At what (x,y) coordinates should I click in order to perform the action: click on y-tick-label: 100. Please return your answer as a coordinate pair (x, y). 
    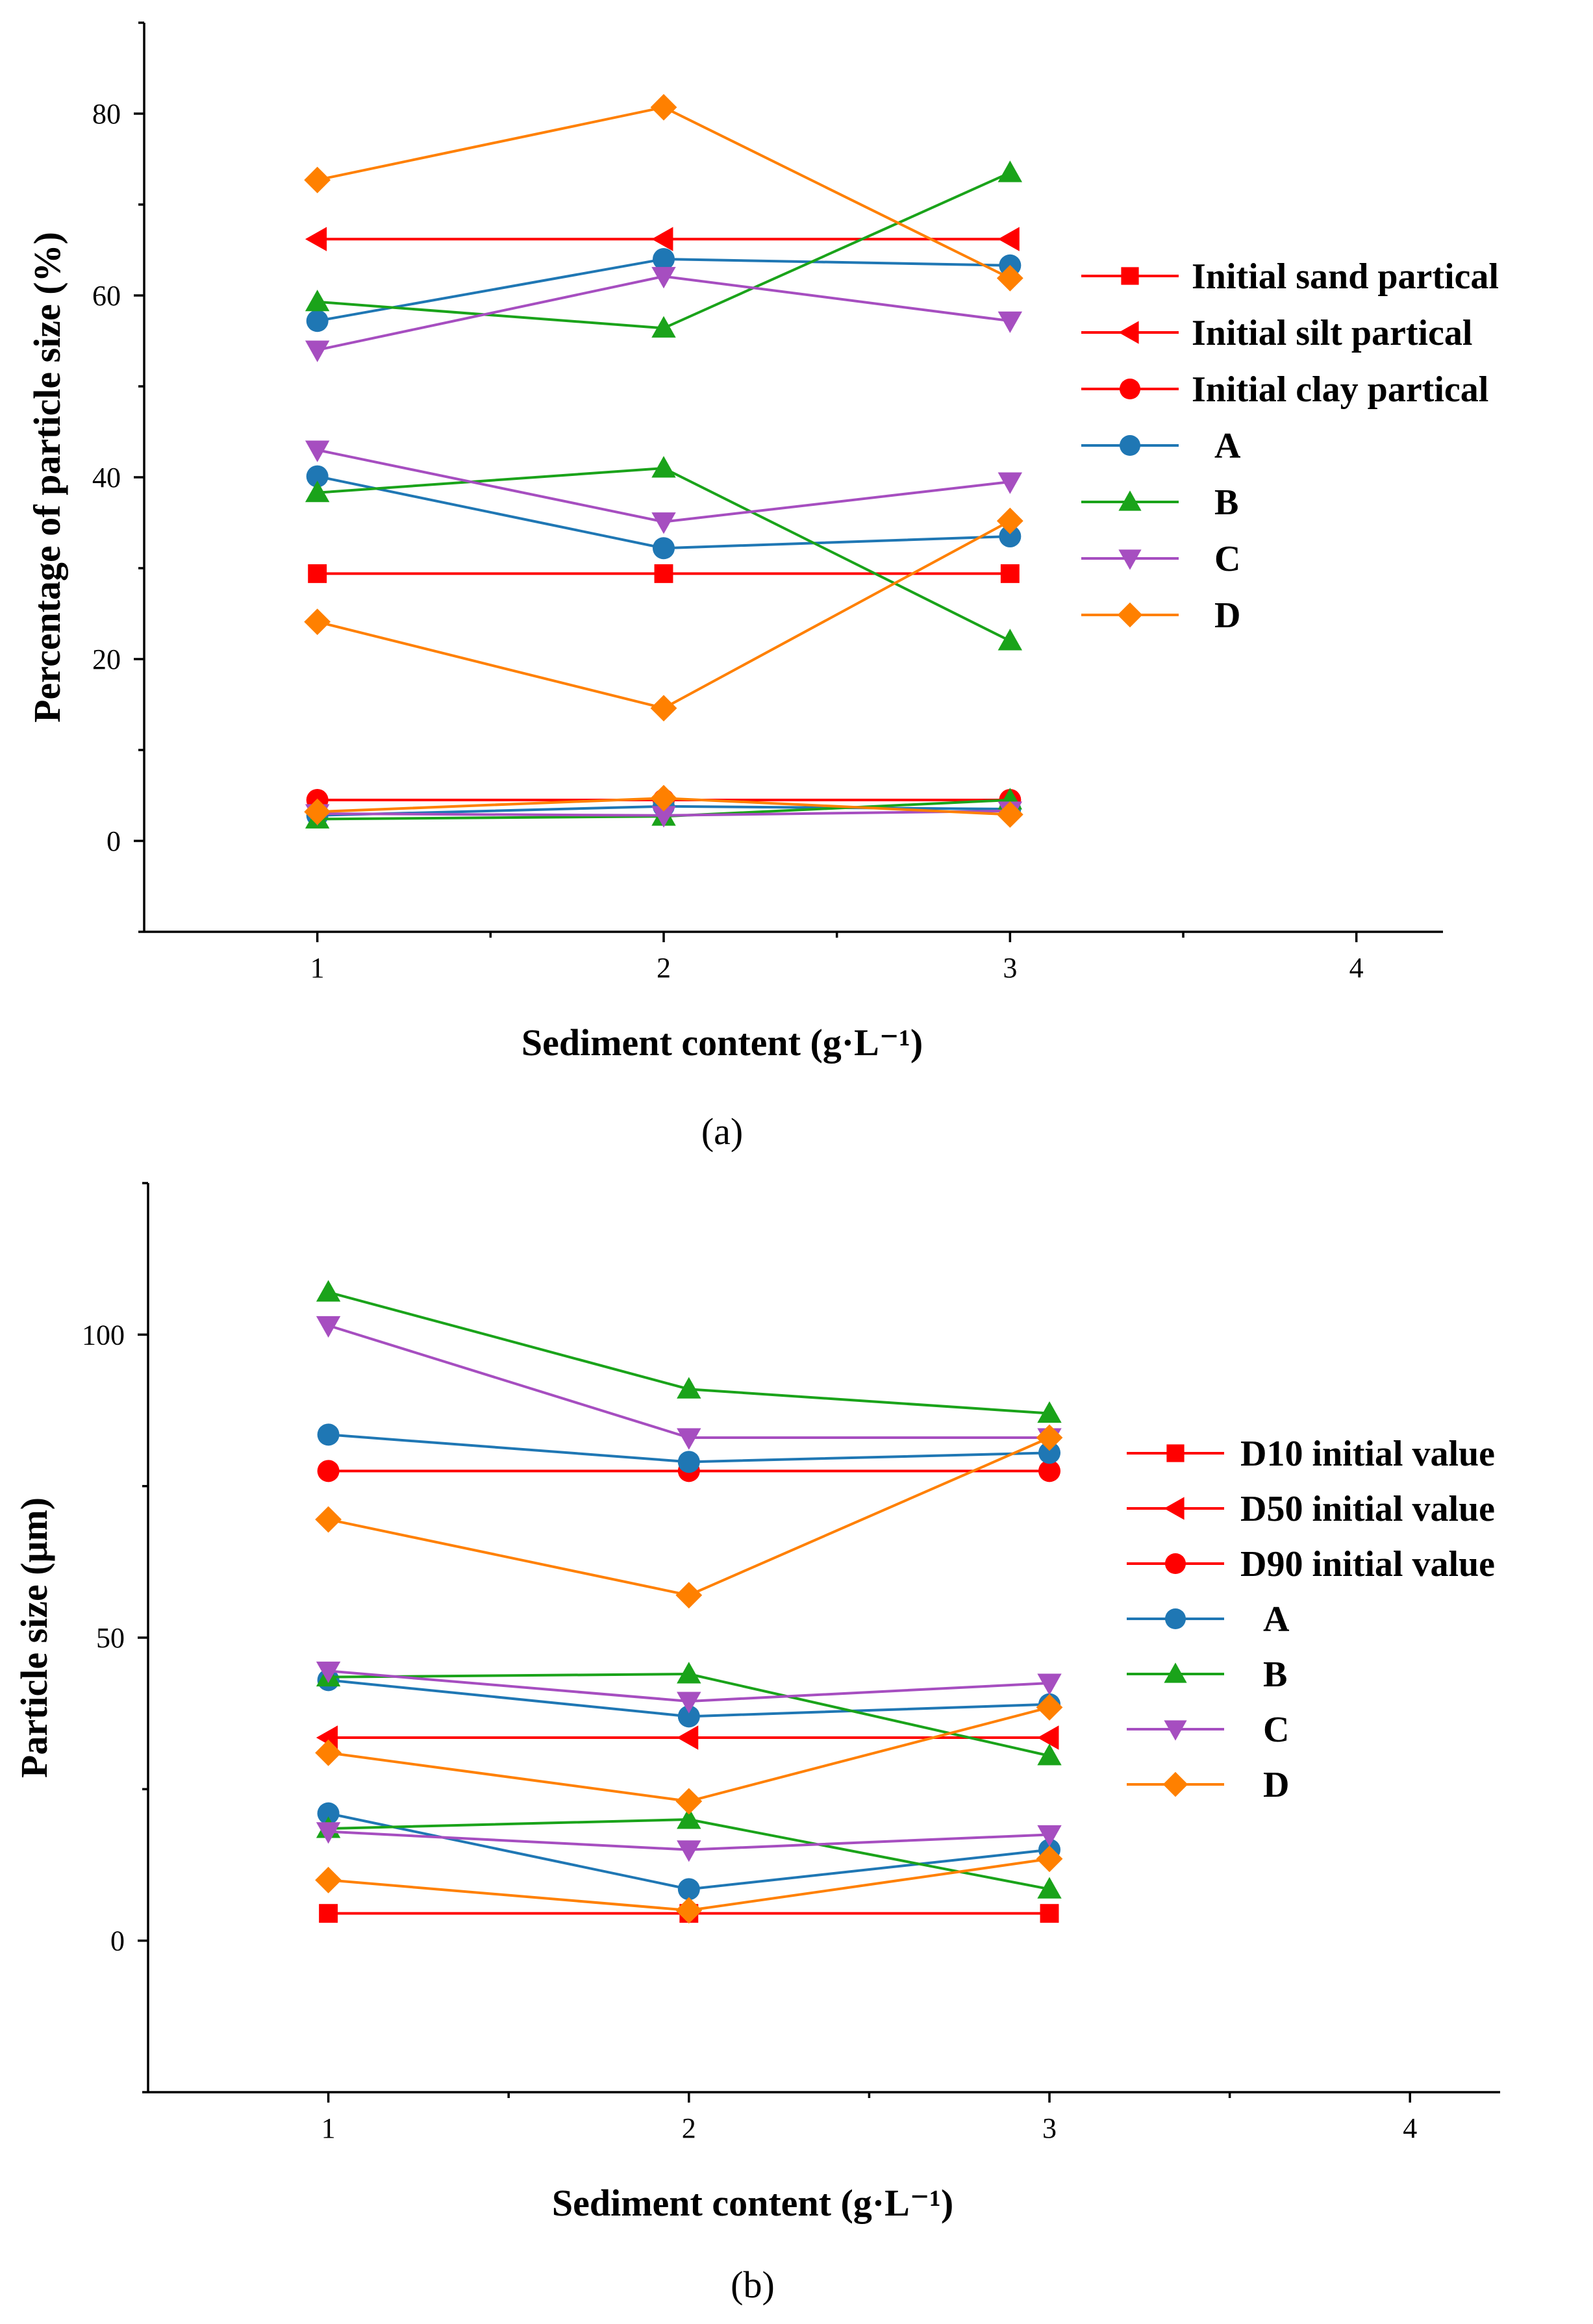
    Looking at the image, I should click on (103, 1335).